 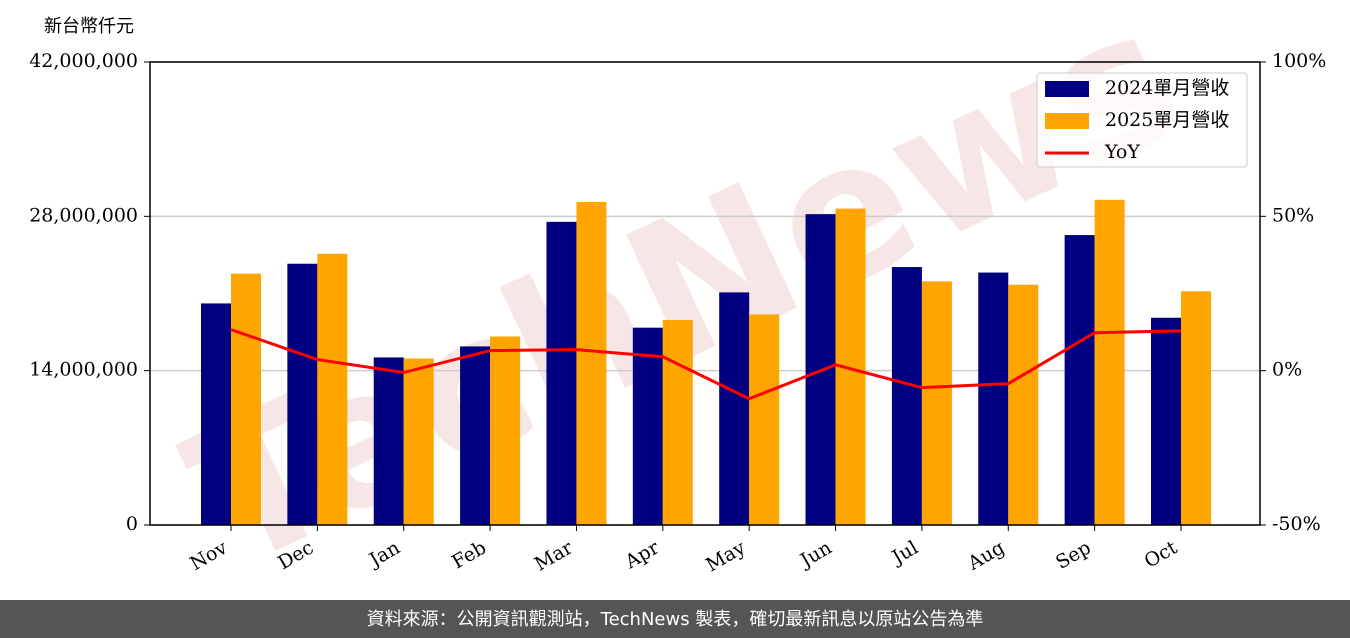 I want to click on y-tick-label: 28,000,000, so click(x=83, y=215).